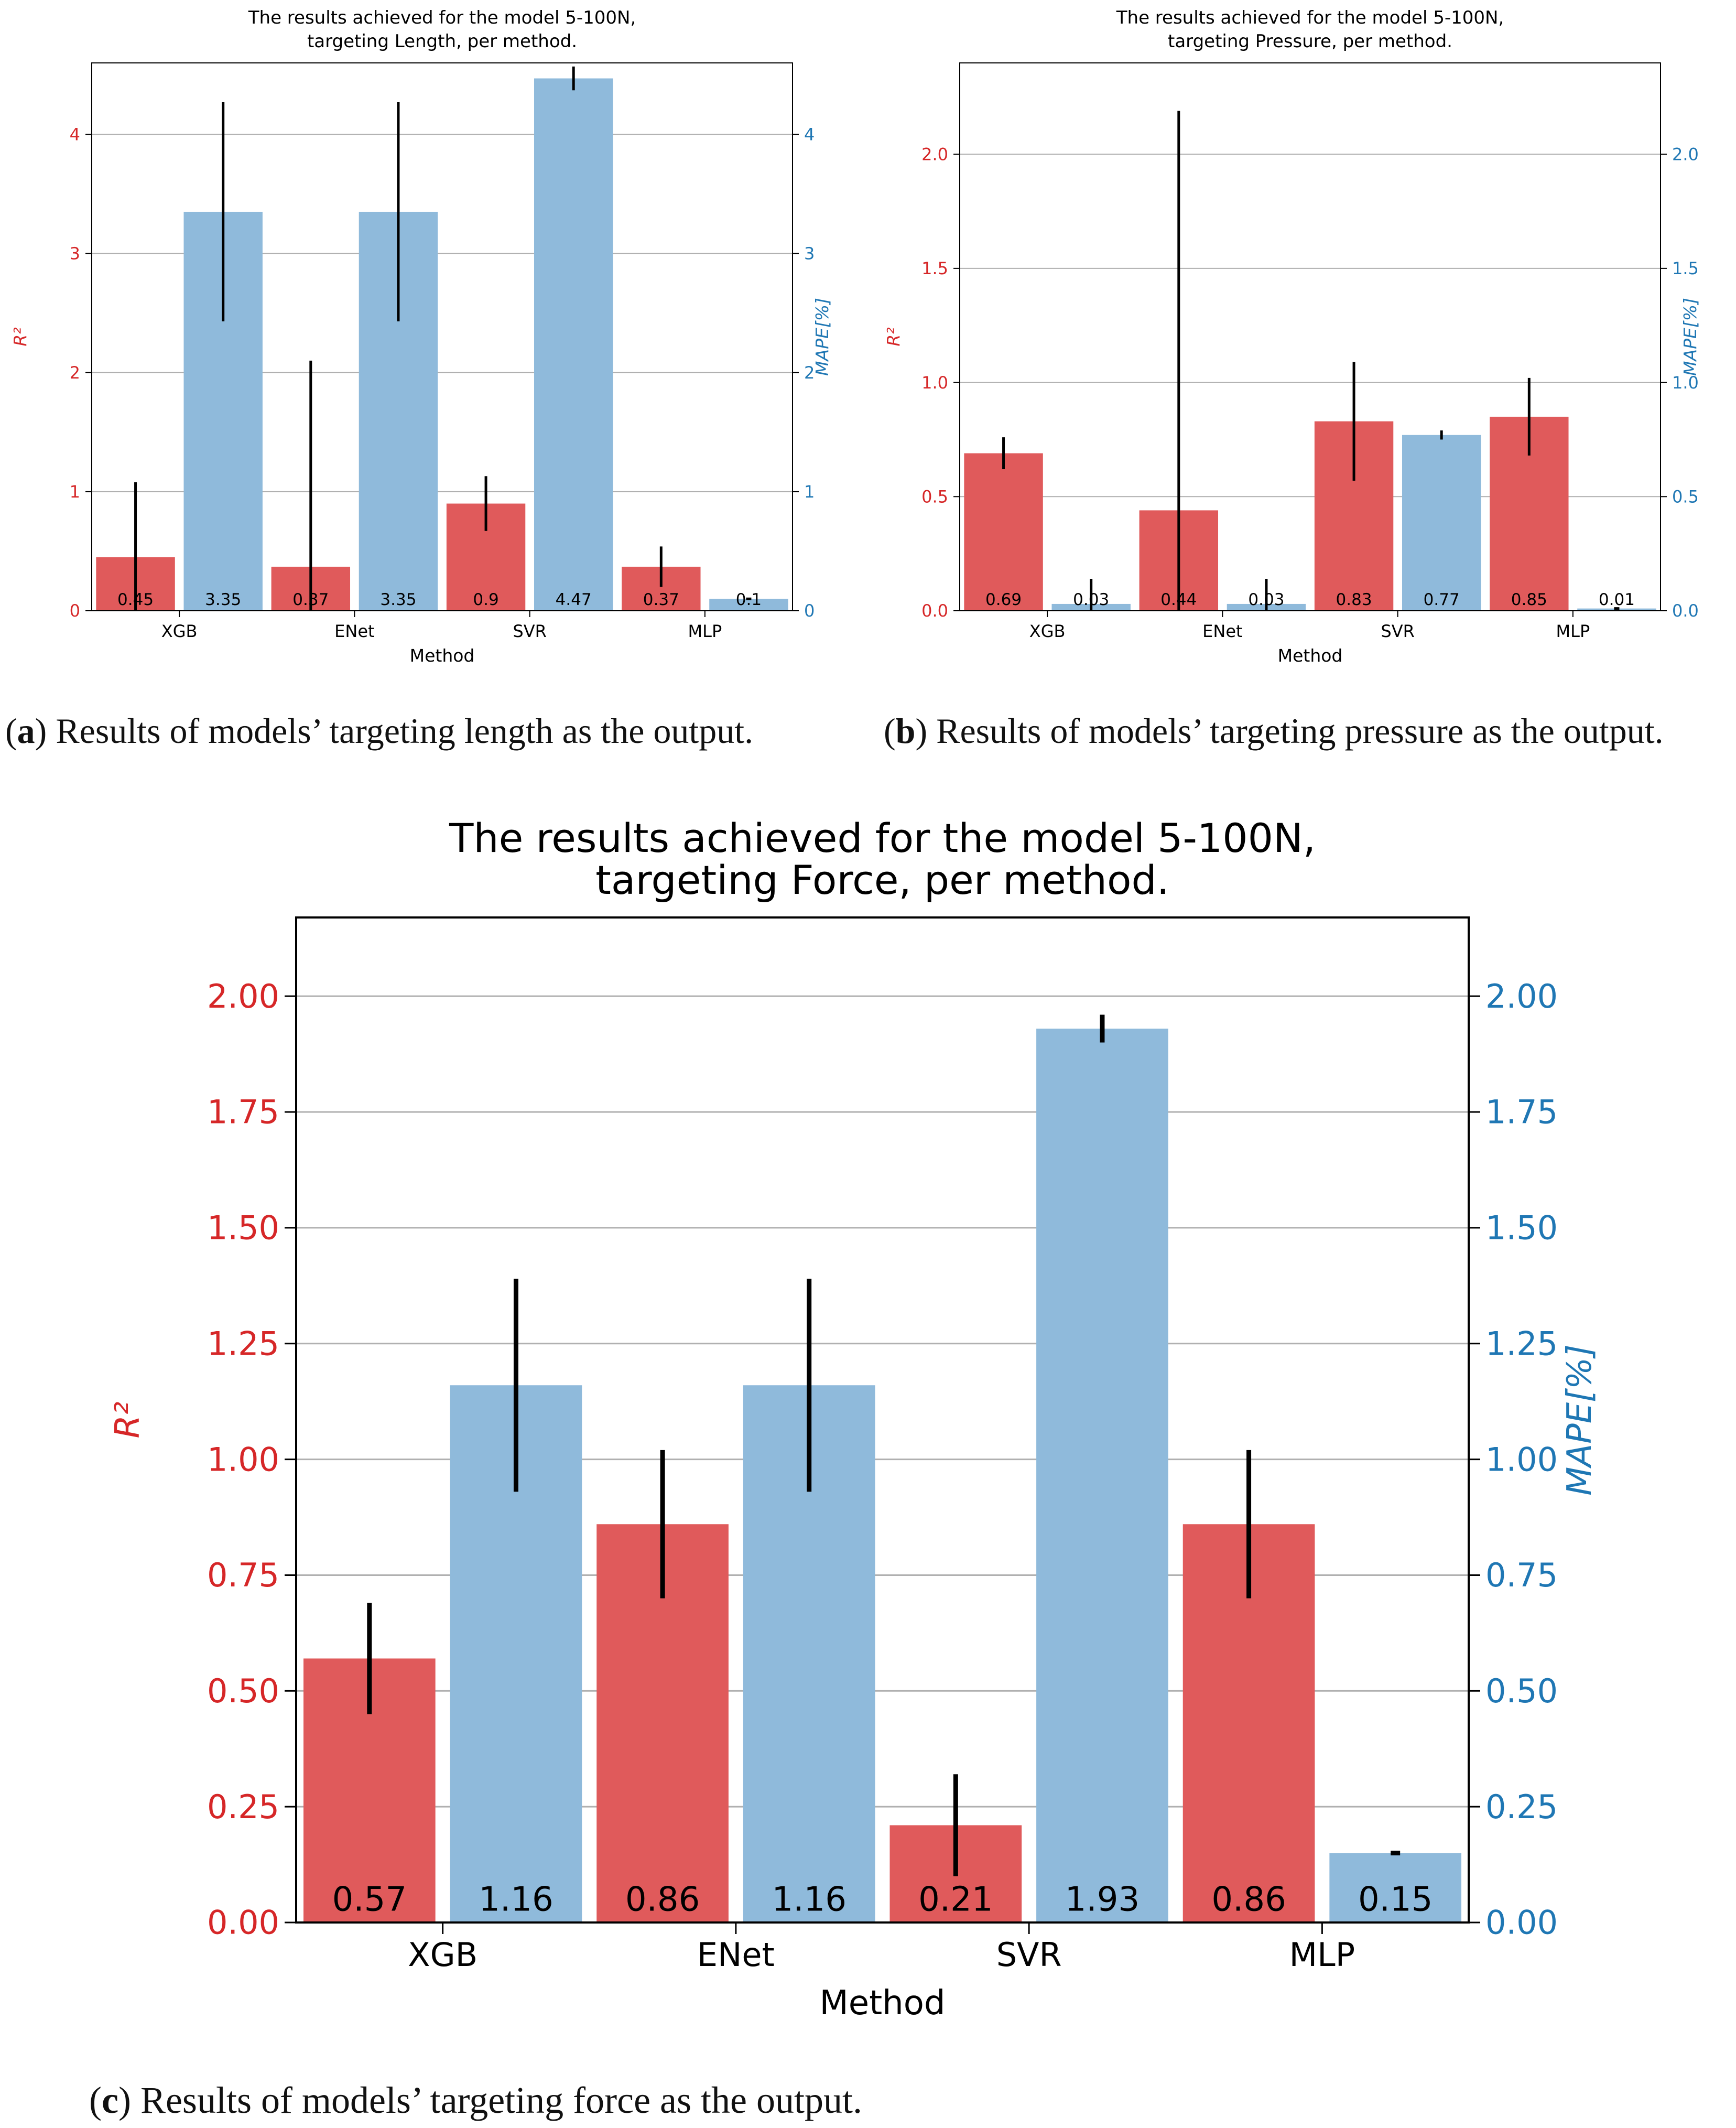  Describe the element at coordinates (809, 254) in the screenshot. I see `y-tick-label-right: 3` at that location.